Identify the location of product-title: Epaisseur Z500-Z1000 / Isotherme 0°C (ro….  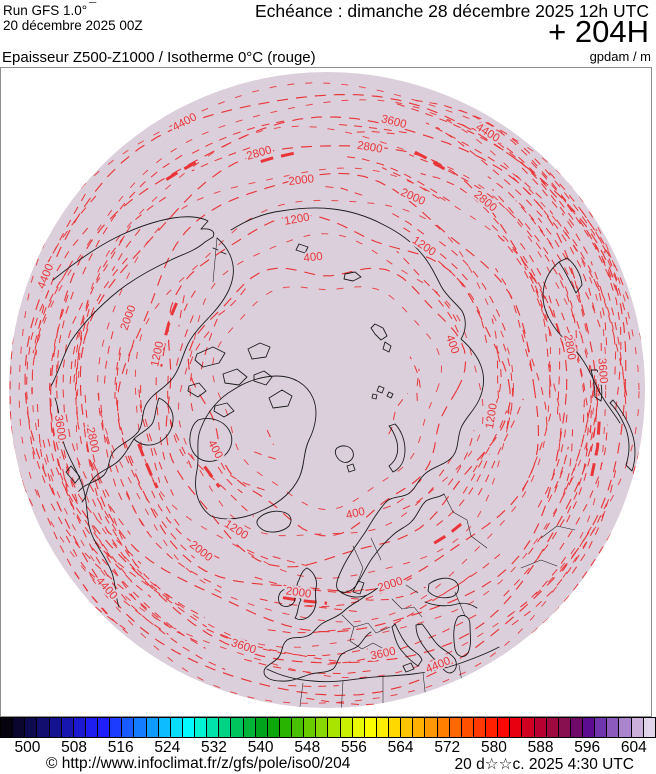
(159, 57).